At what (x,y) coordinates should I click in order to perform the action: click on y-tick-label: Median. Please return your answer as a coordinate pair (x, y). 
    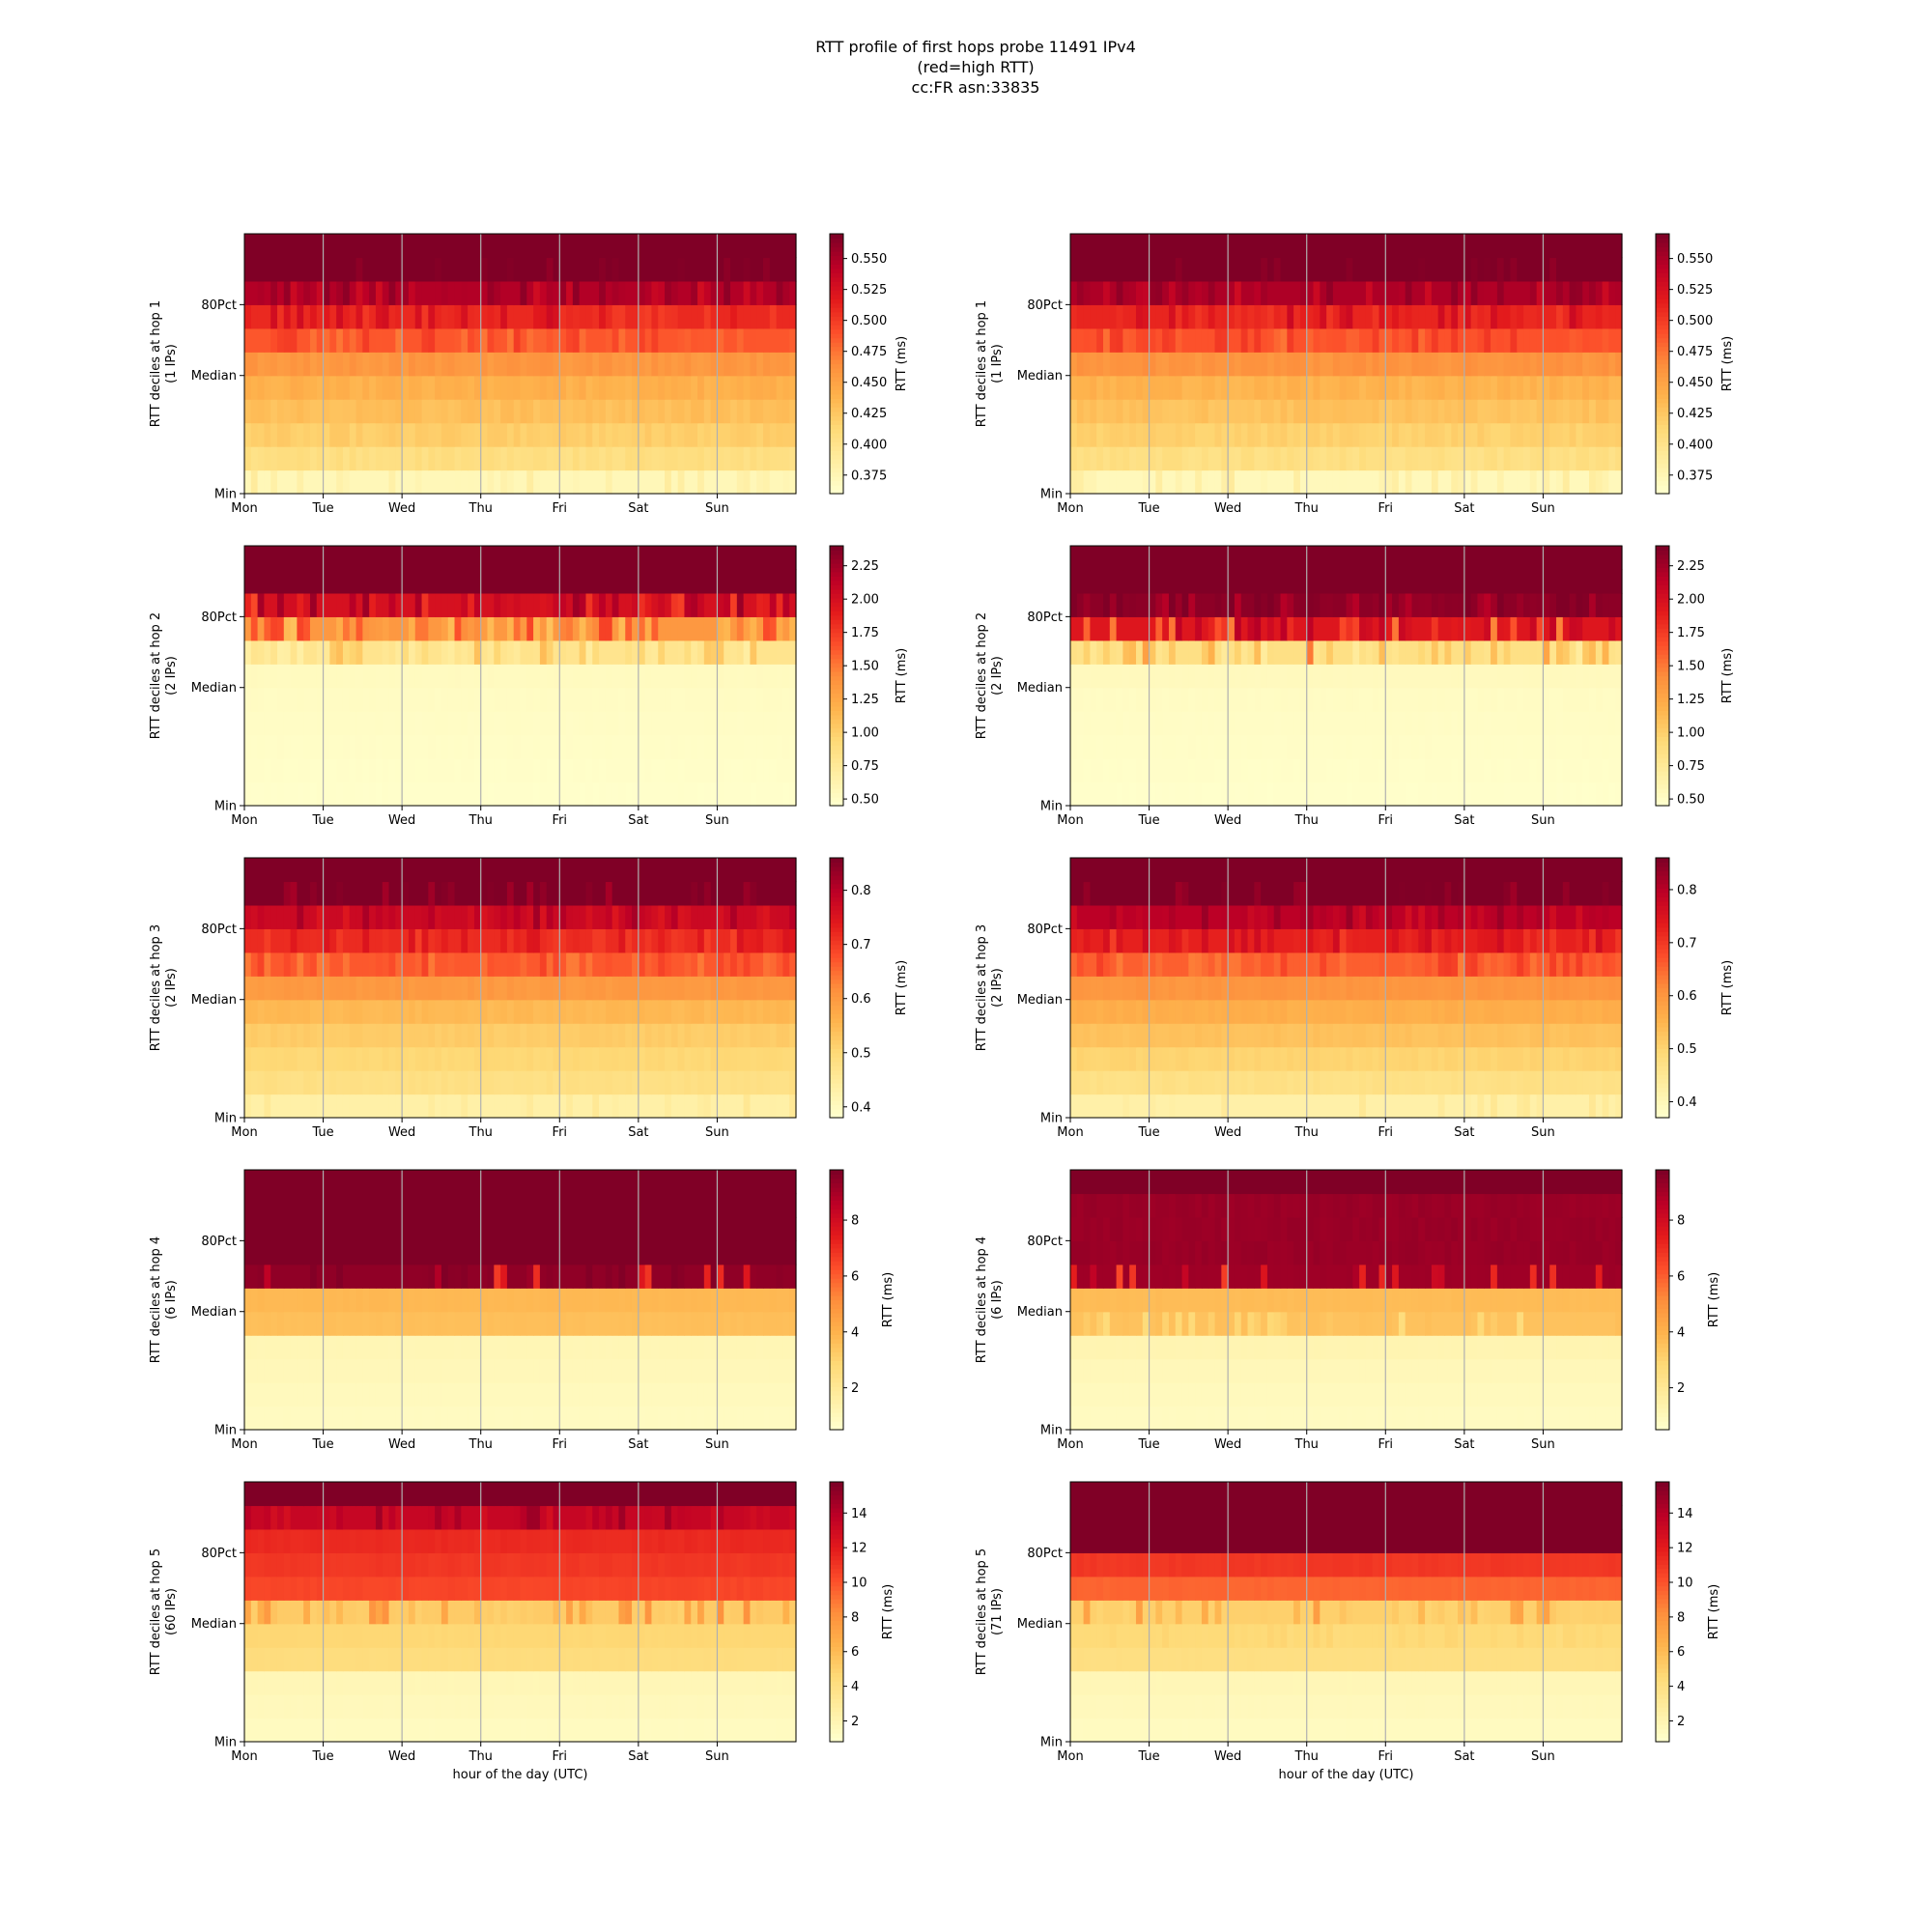
    Looking at the image, I should click on (214, 688).